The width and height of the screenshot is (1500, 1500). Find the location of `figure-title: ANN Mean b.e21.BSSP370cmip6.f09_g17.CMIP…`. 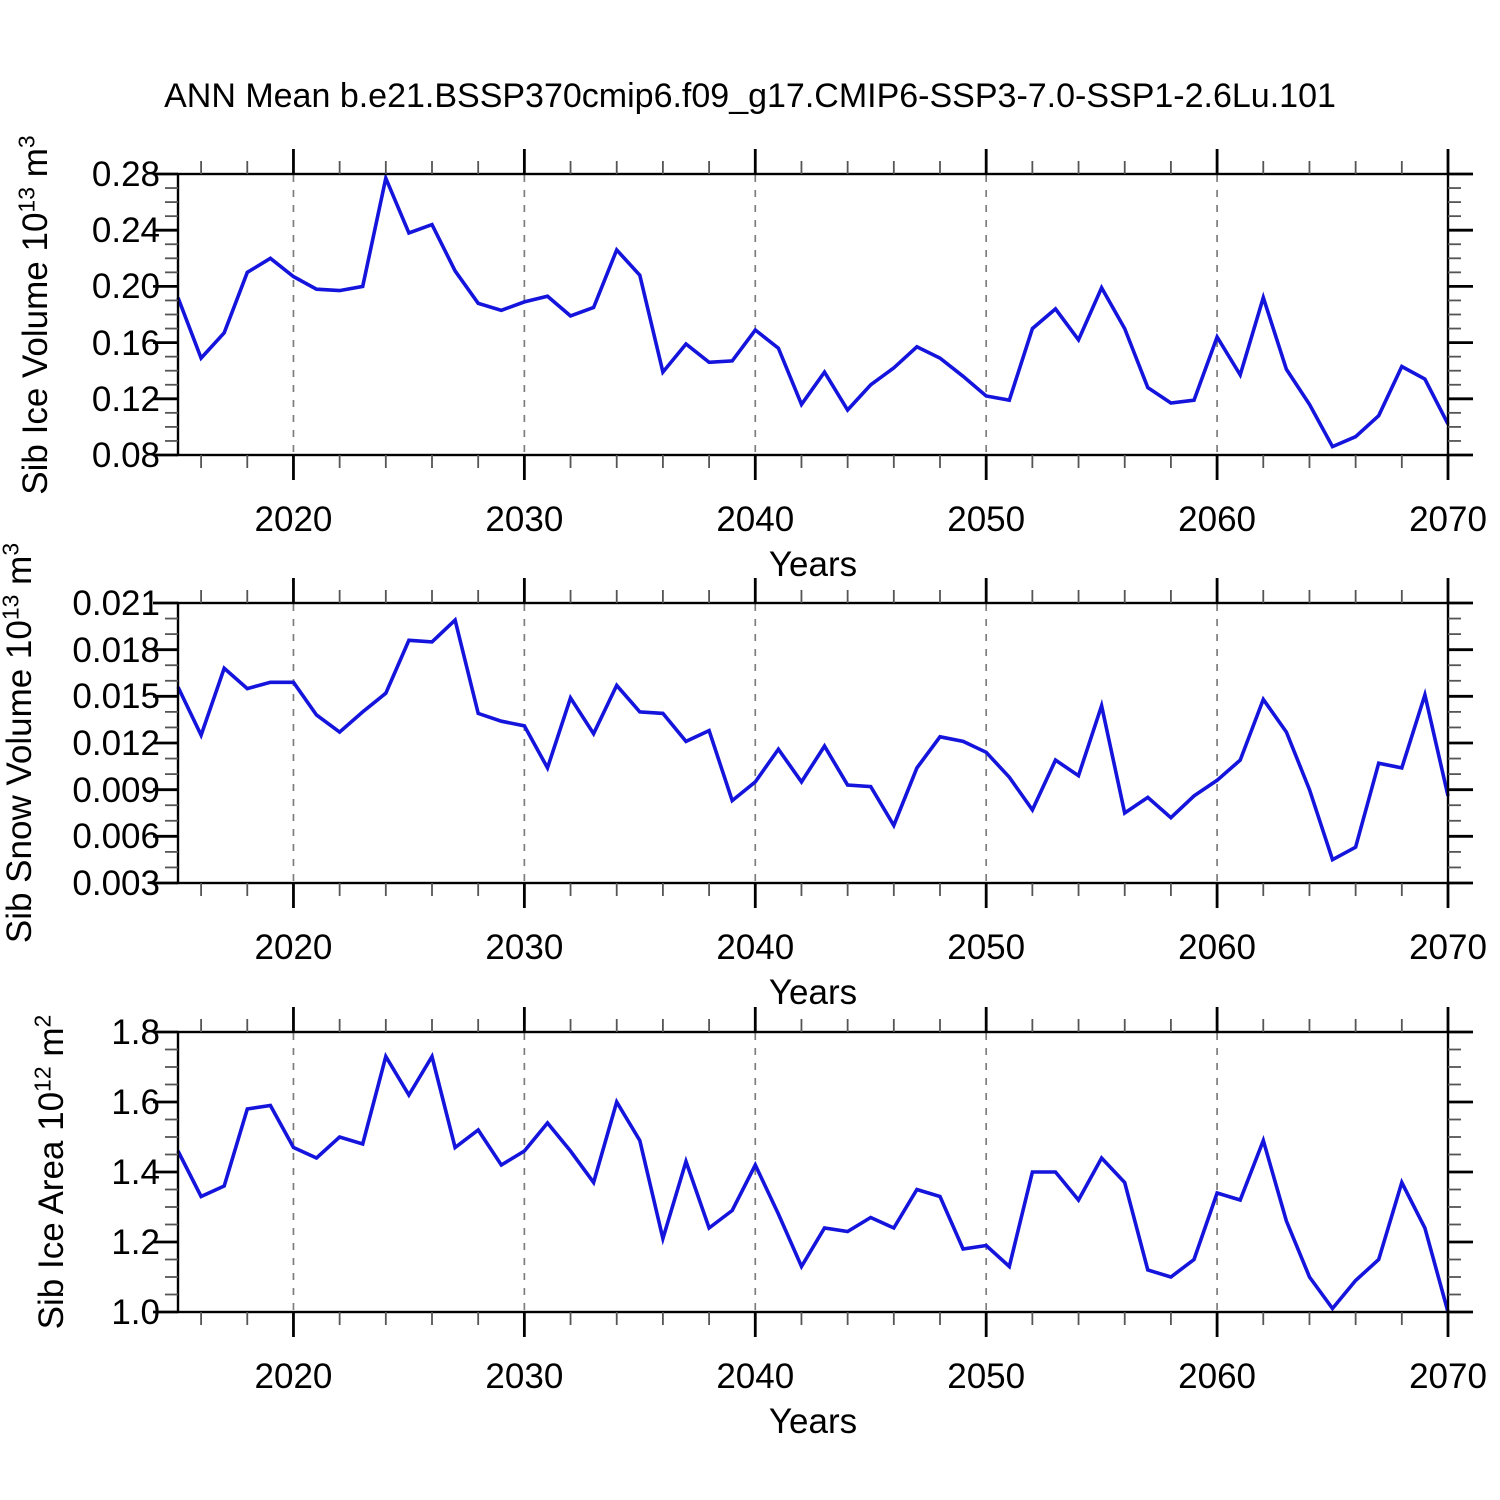

figure-title: ANN Mean b.e21.BSSP370cmip6.f09_g17.CMIP… is located at coordinates (750, 96).